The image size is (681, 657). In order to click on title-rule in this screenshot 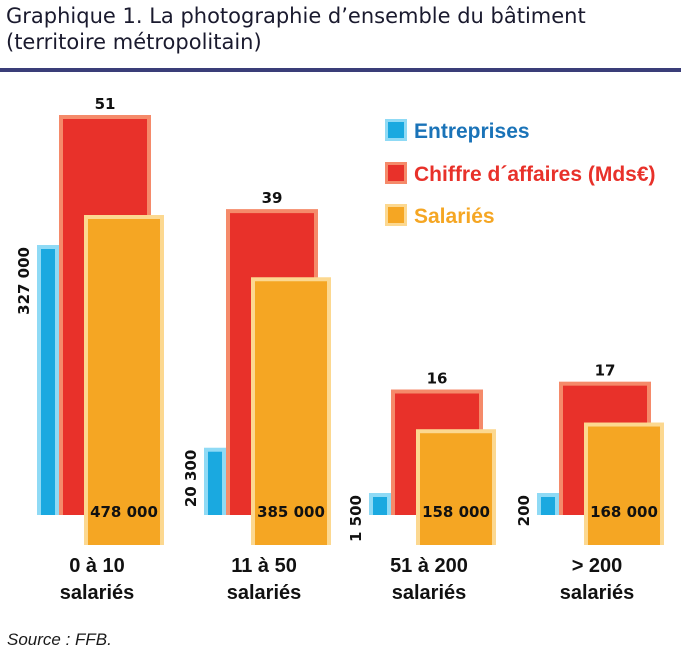, I will do `click(340, 70)`.